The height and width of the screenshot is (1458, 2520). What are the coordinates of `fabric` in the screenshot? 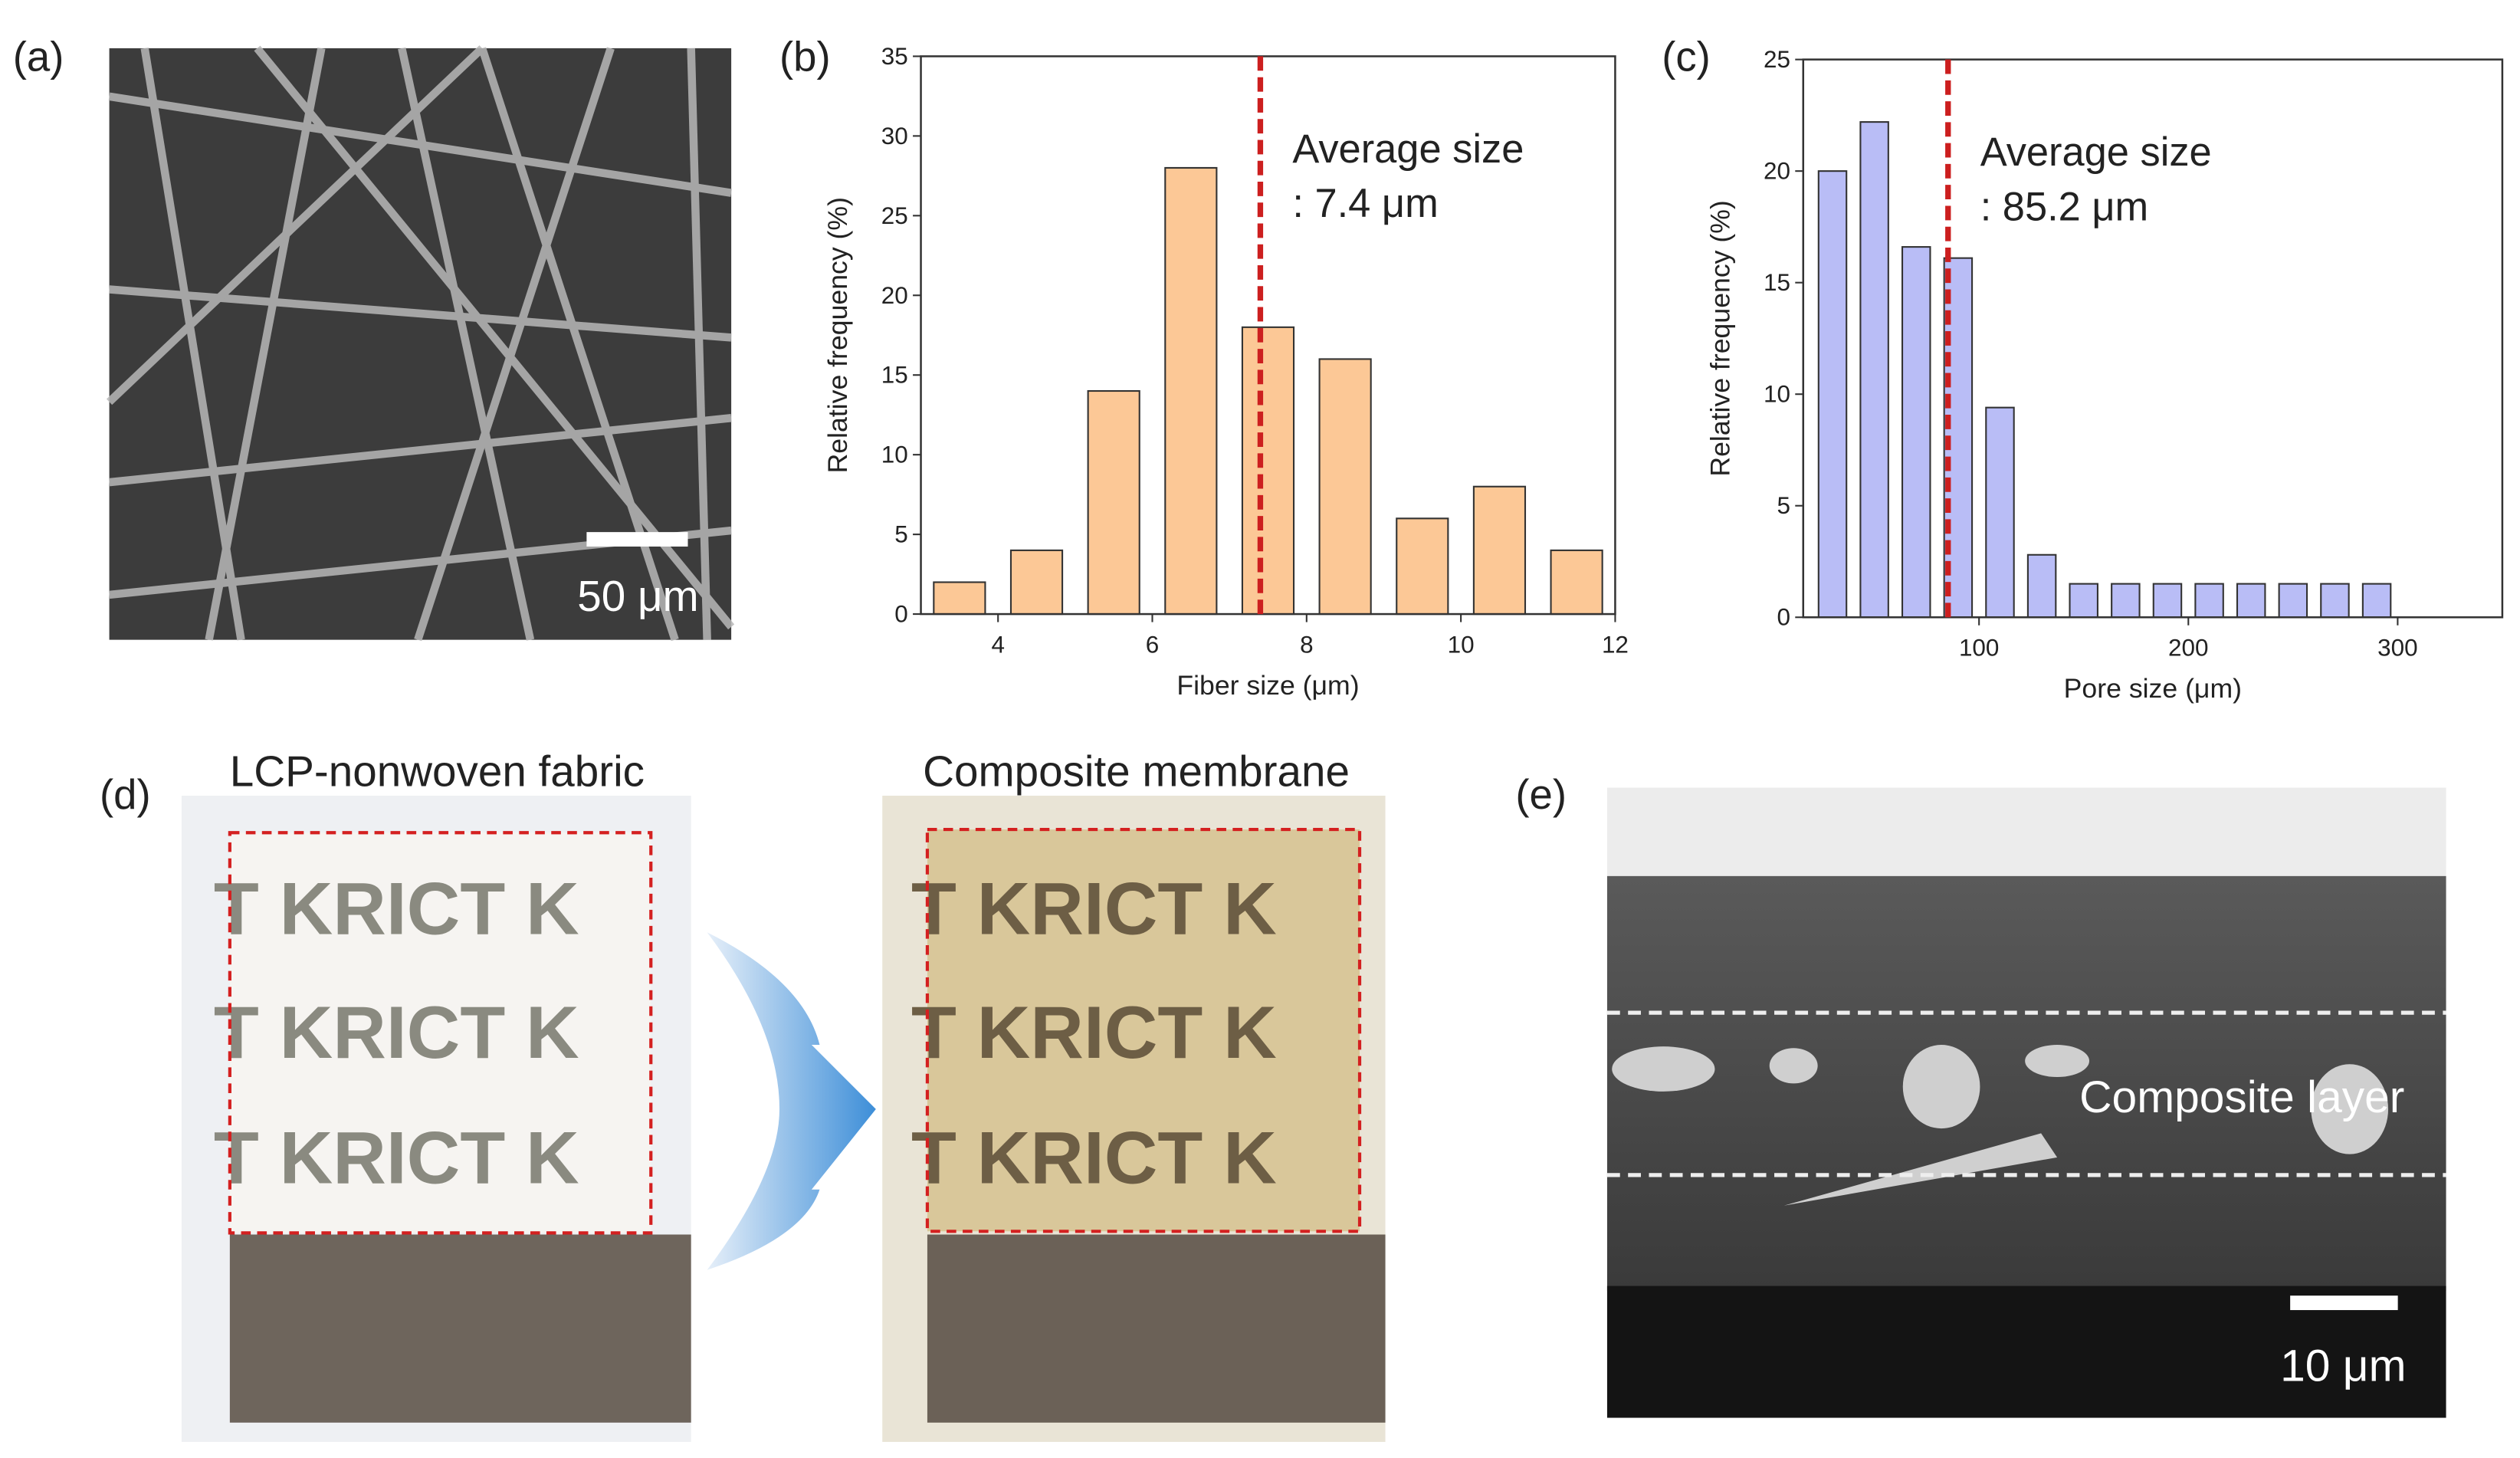 It's located at (440, 1032).